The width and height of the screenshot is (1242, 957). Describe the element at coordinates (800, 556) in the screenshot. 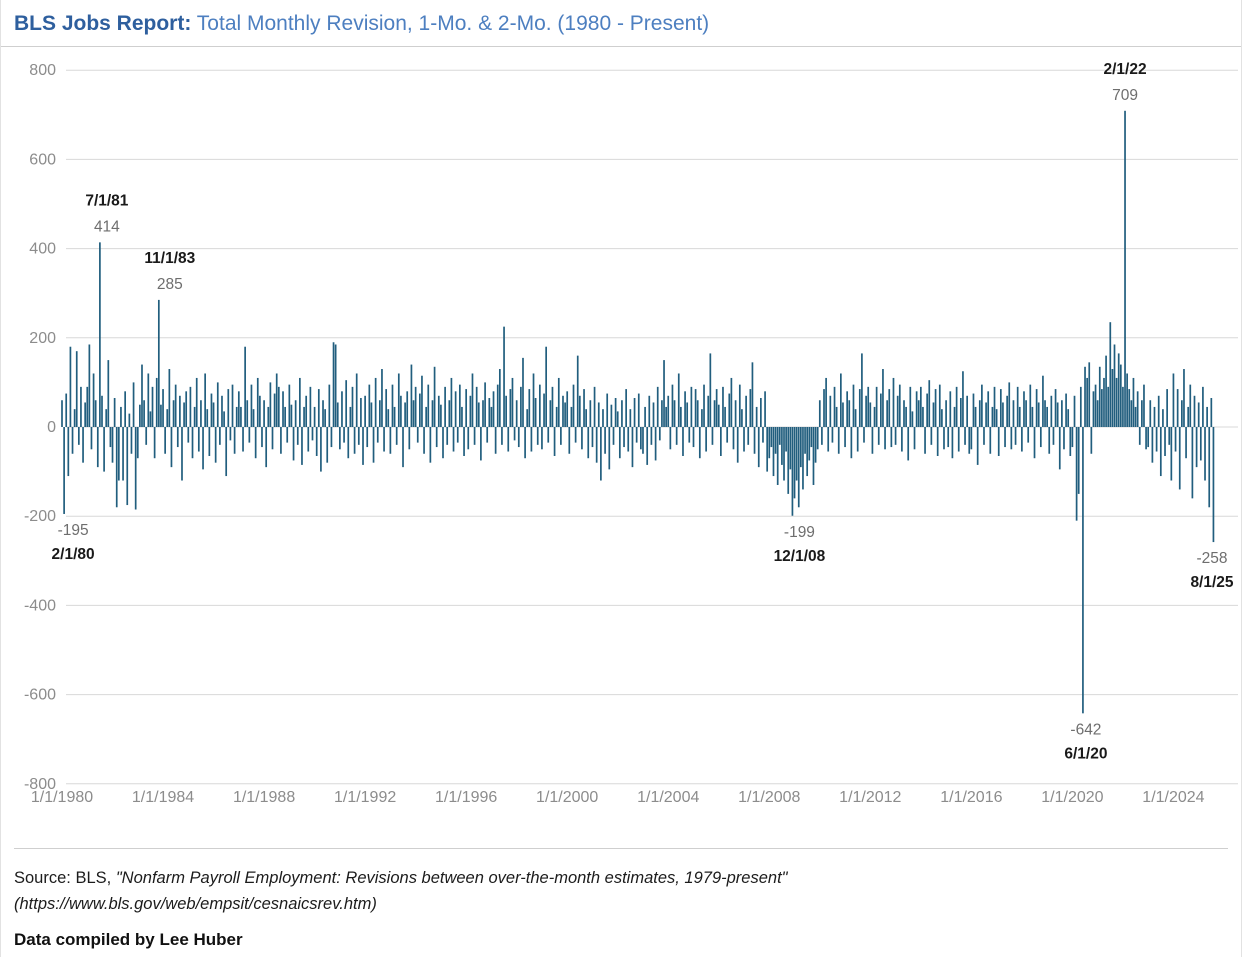

I see `annotation-date: 12/1/08` at that location.